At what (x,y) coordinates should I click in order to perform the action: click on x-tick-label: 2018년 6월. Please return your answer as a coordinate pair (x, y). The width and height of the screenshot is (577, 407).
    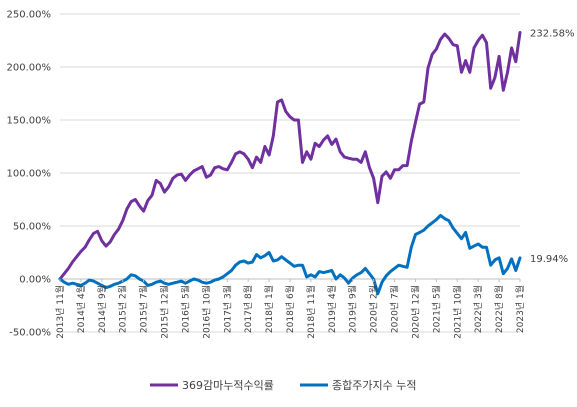
    Looking at the image, I should click on (290, 309).